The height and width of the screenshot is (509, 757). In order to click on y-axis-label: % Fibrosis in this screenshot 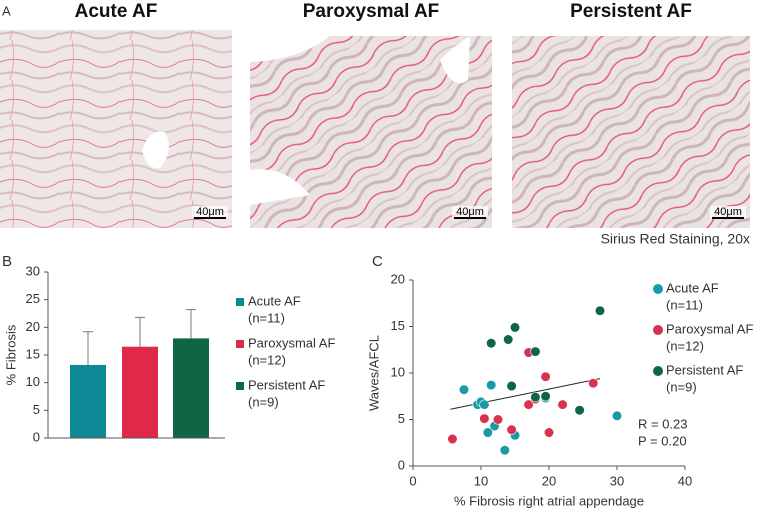, I will do `click(10, 354)`.